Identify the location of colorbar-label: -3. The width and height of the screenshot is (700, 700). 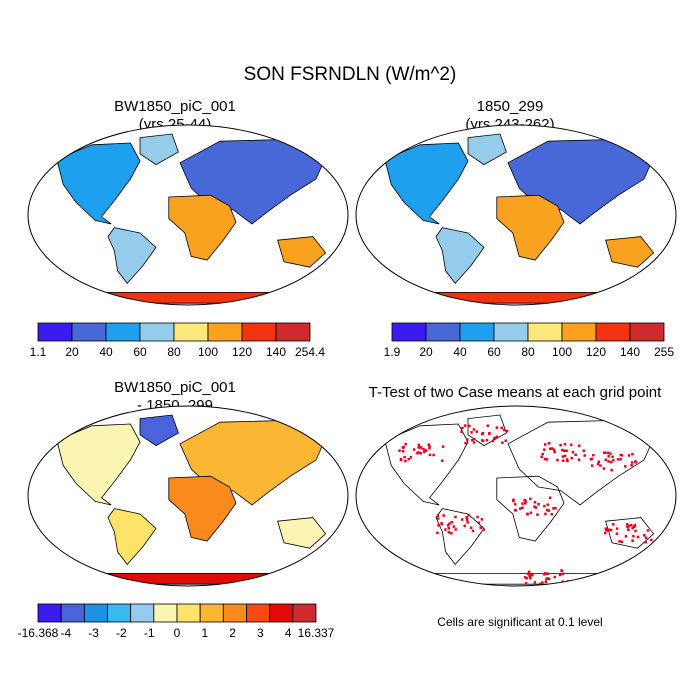
(93, 633).